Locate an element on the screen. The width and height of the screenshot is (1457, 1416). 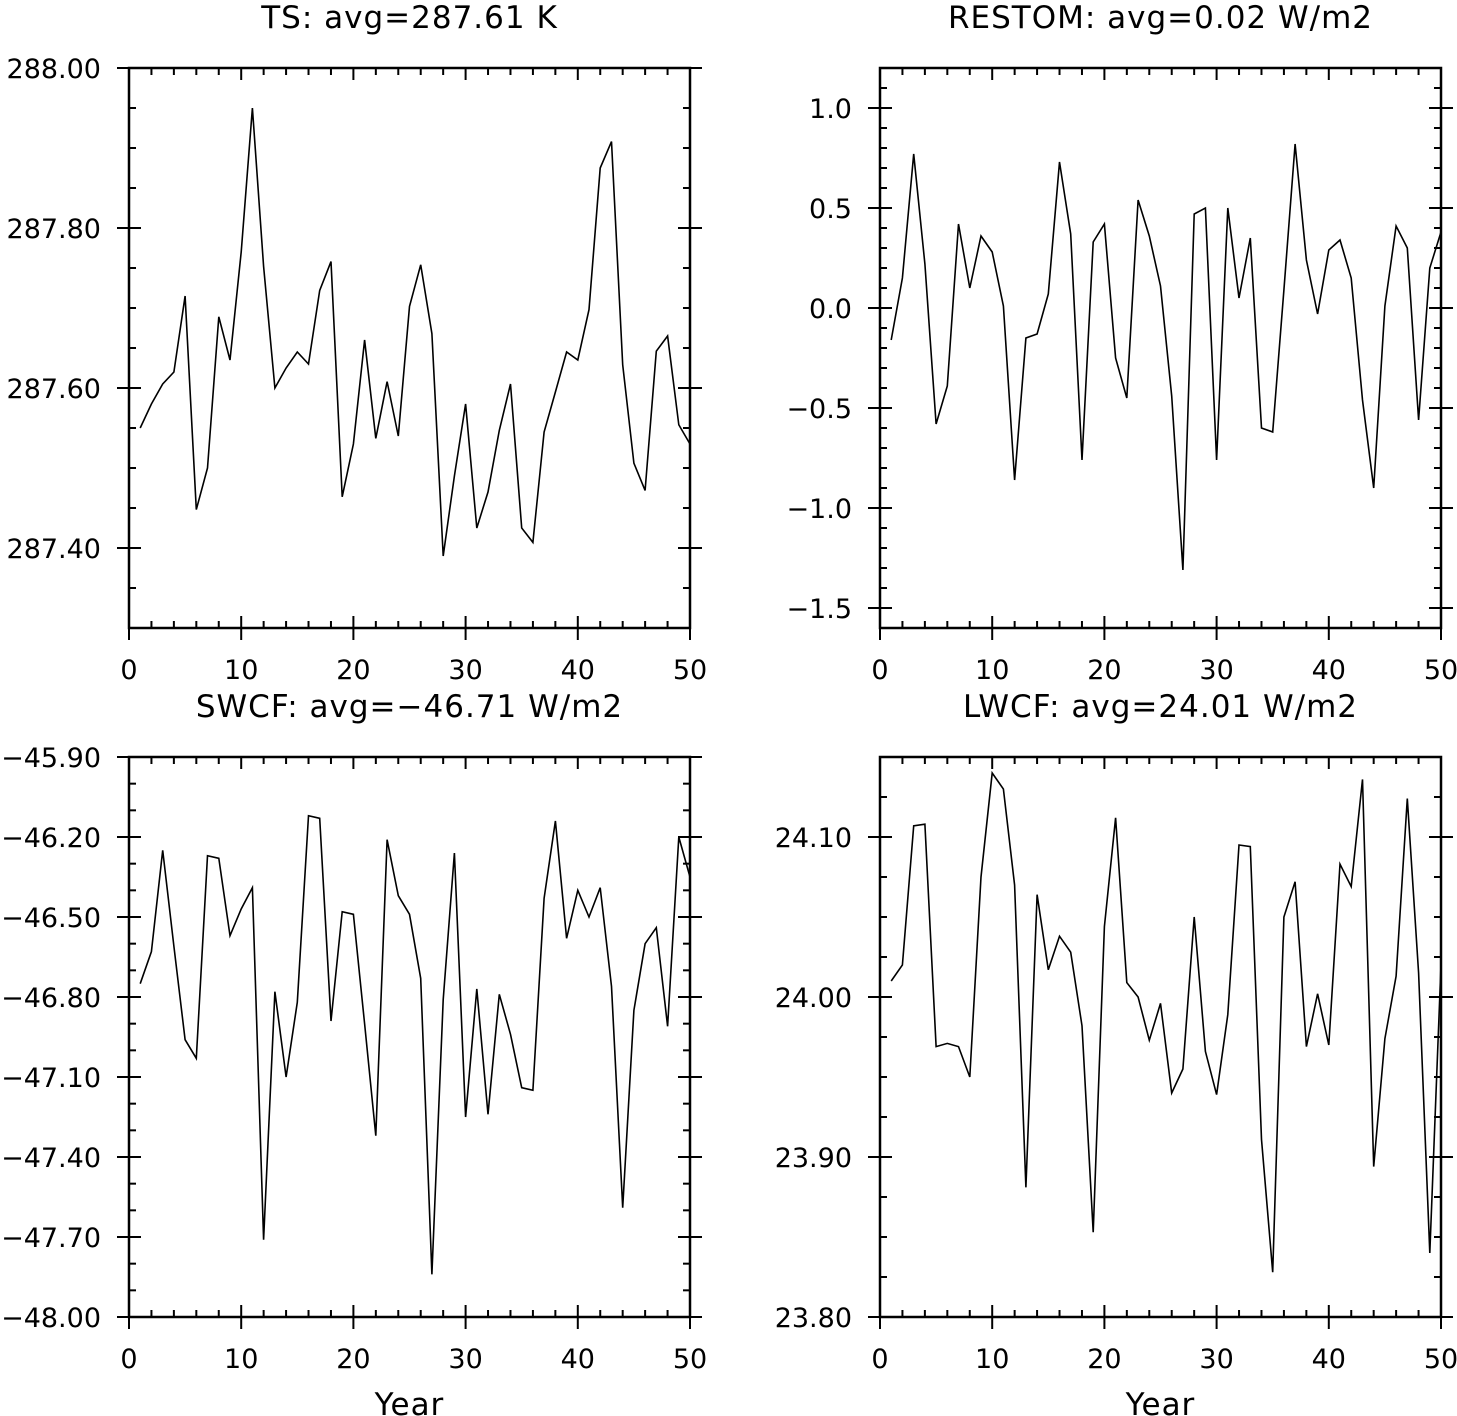
y-tick-label: 0.0 is located at coordinates (830, 309).